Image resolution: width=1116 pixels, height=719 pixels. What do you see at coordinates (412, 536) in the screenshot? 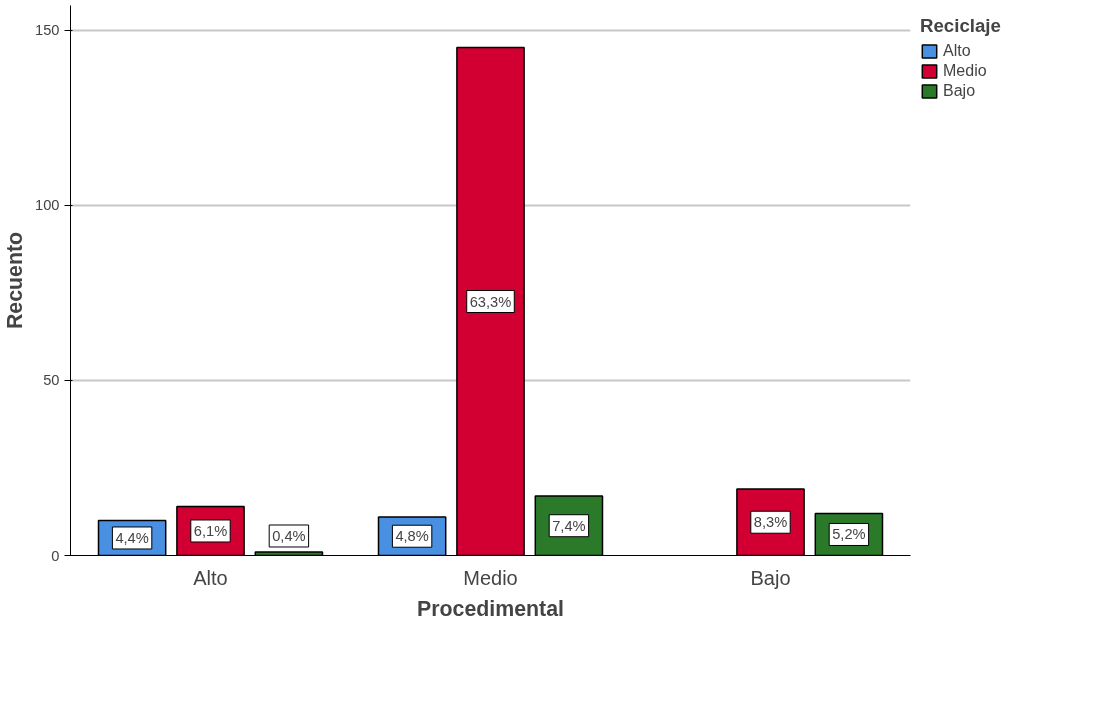
I see `annotation: 4,8%` at bounding box center [412, 536].